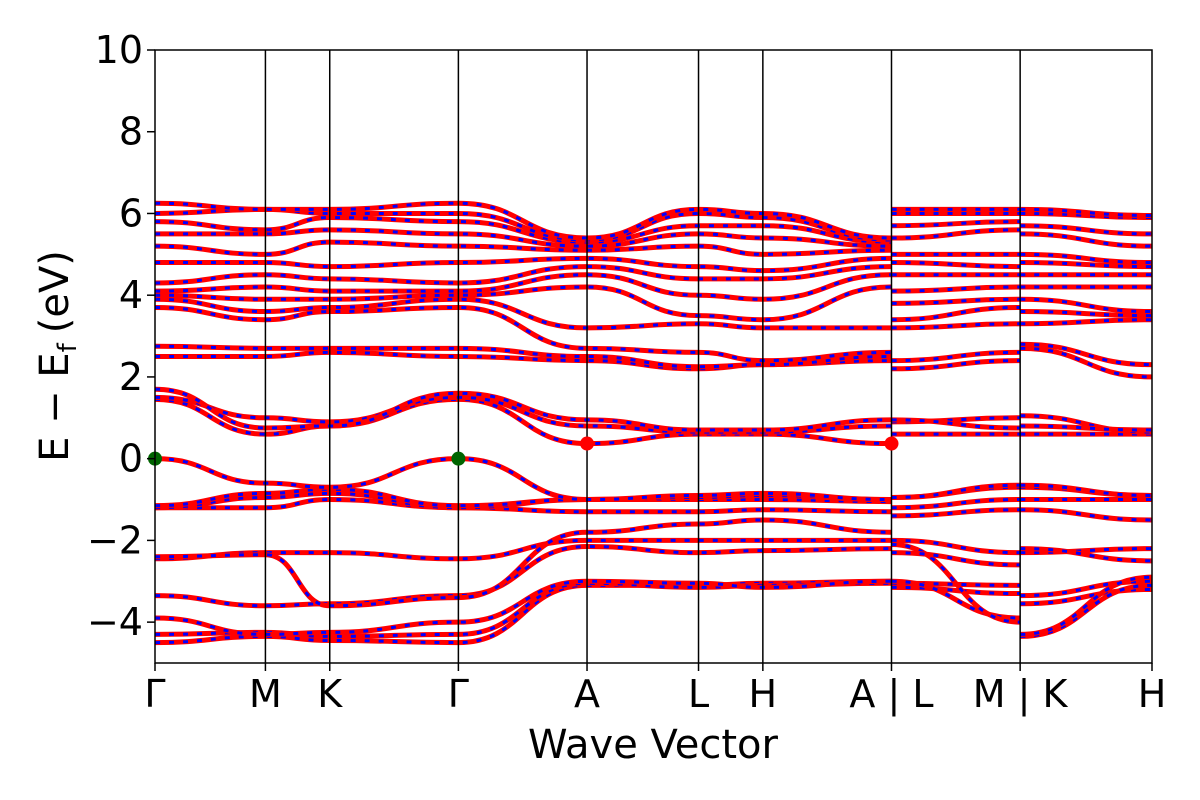 Image resolution: width=1200 pixels, height=800 pixels. What do you see at coordinates (119, 50) in the screenshot?
I see `y-tick-label: 10` at bounding box center [119, 50].